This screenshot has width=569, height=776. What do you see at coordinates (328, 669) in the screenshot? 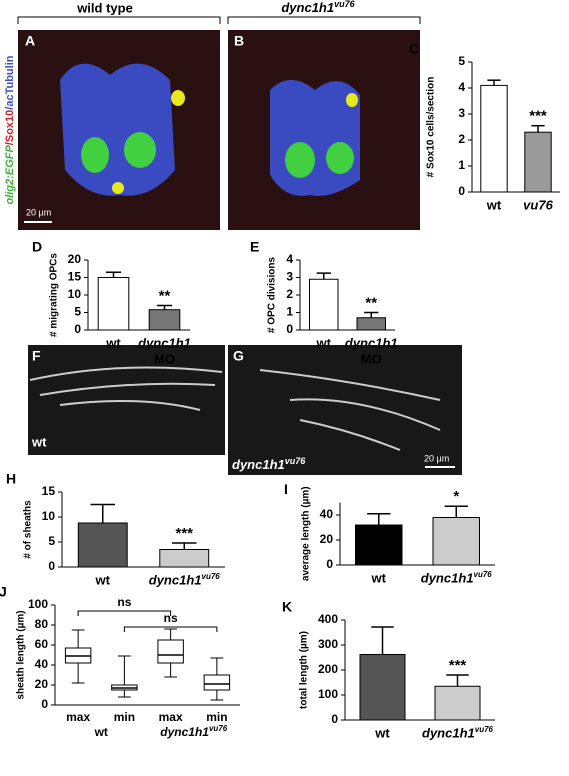
I see `y-tick-label: 200` at bounding box center [328, 669].